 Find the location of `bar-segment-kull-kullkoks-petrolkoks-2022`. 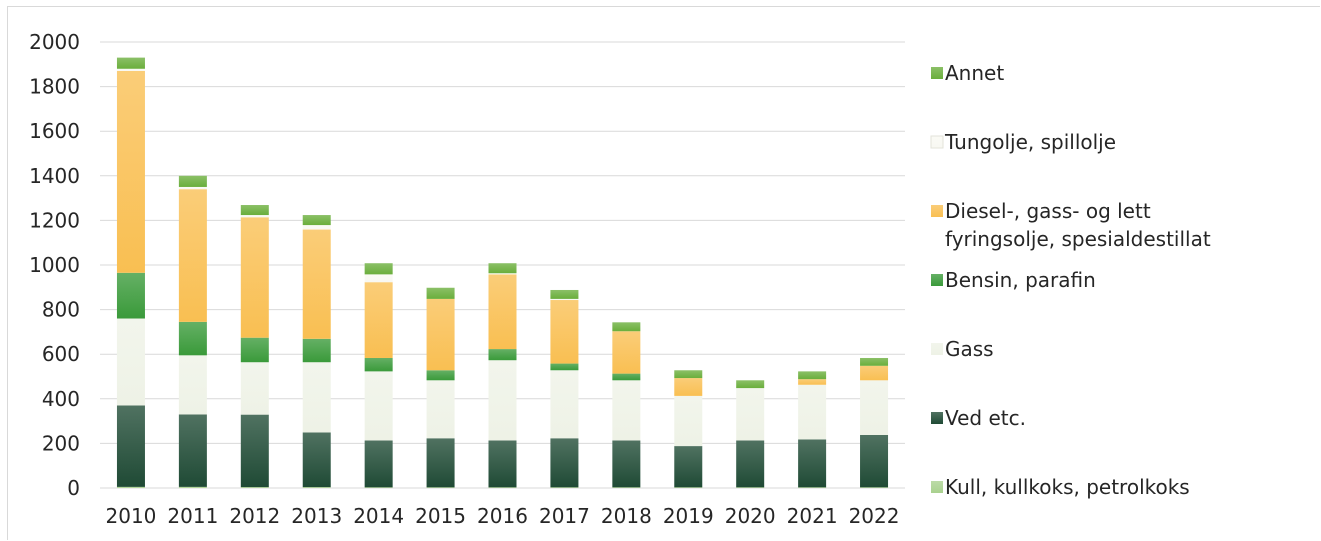

bar-segment-kull-kullkoks-petrolkoks-2022 is located at coordinates (874, 487).